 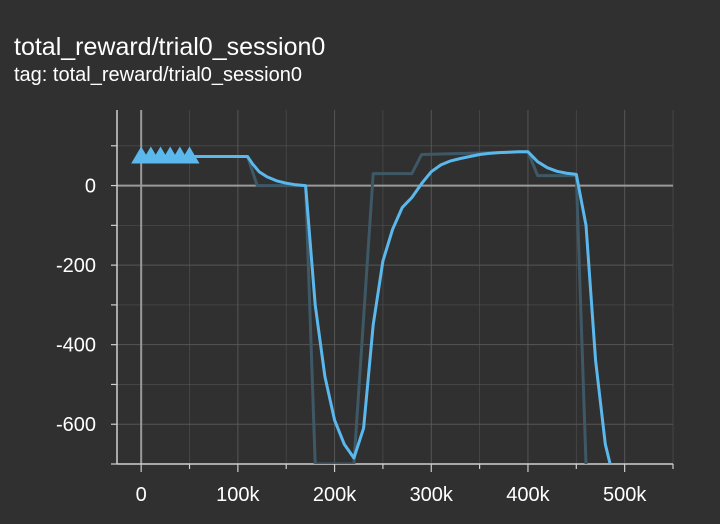 I want to click on y-tick-label: -200, so click(x=76, y=266).